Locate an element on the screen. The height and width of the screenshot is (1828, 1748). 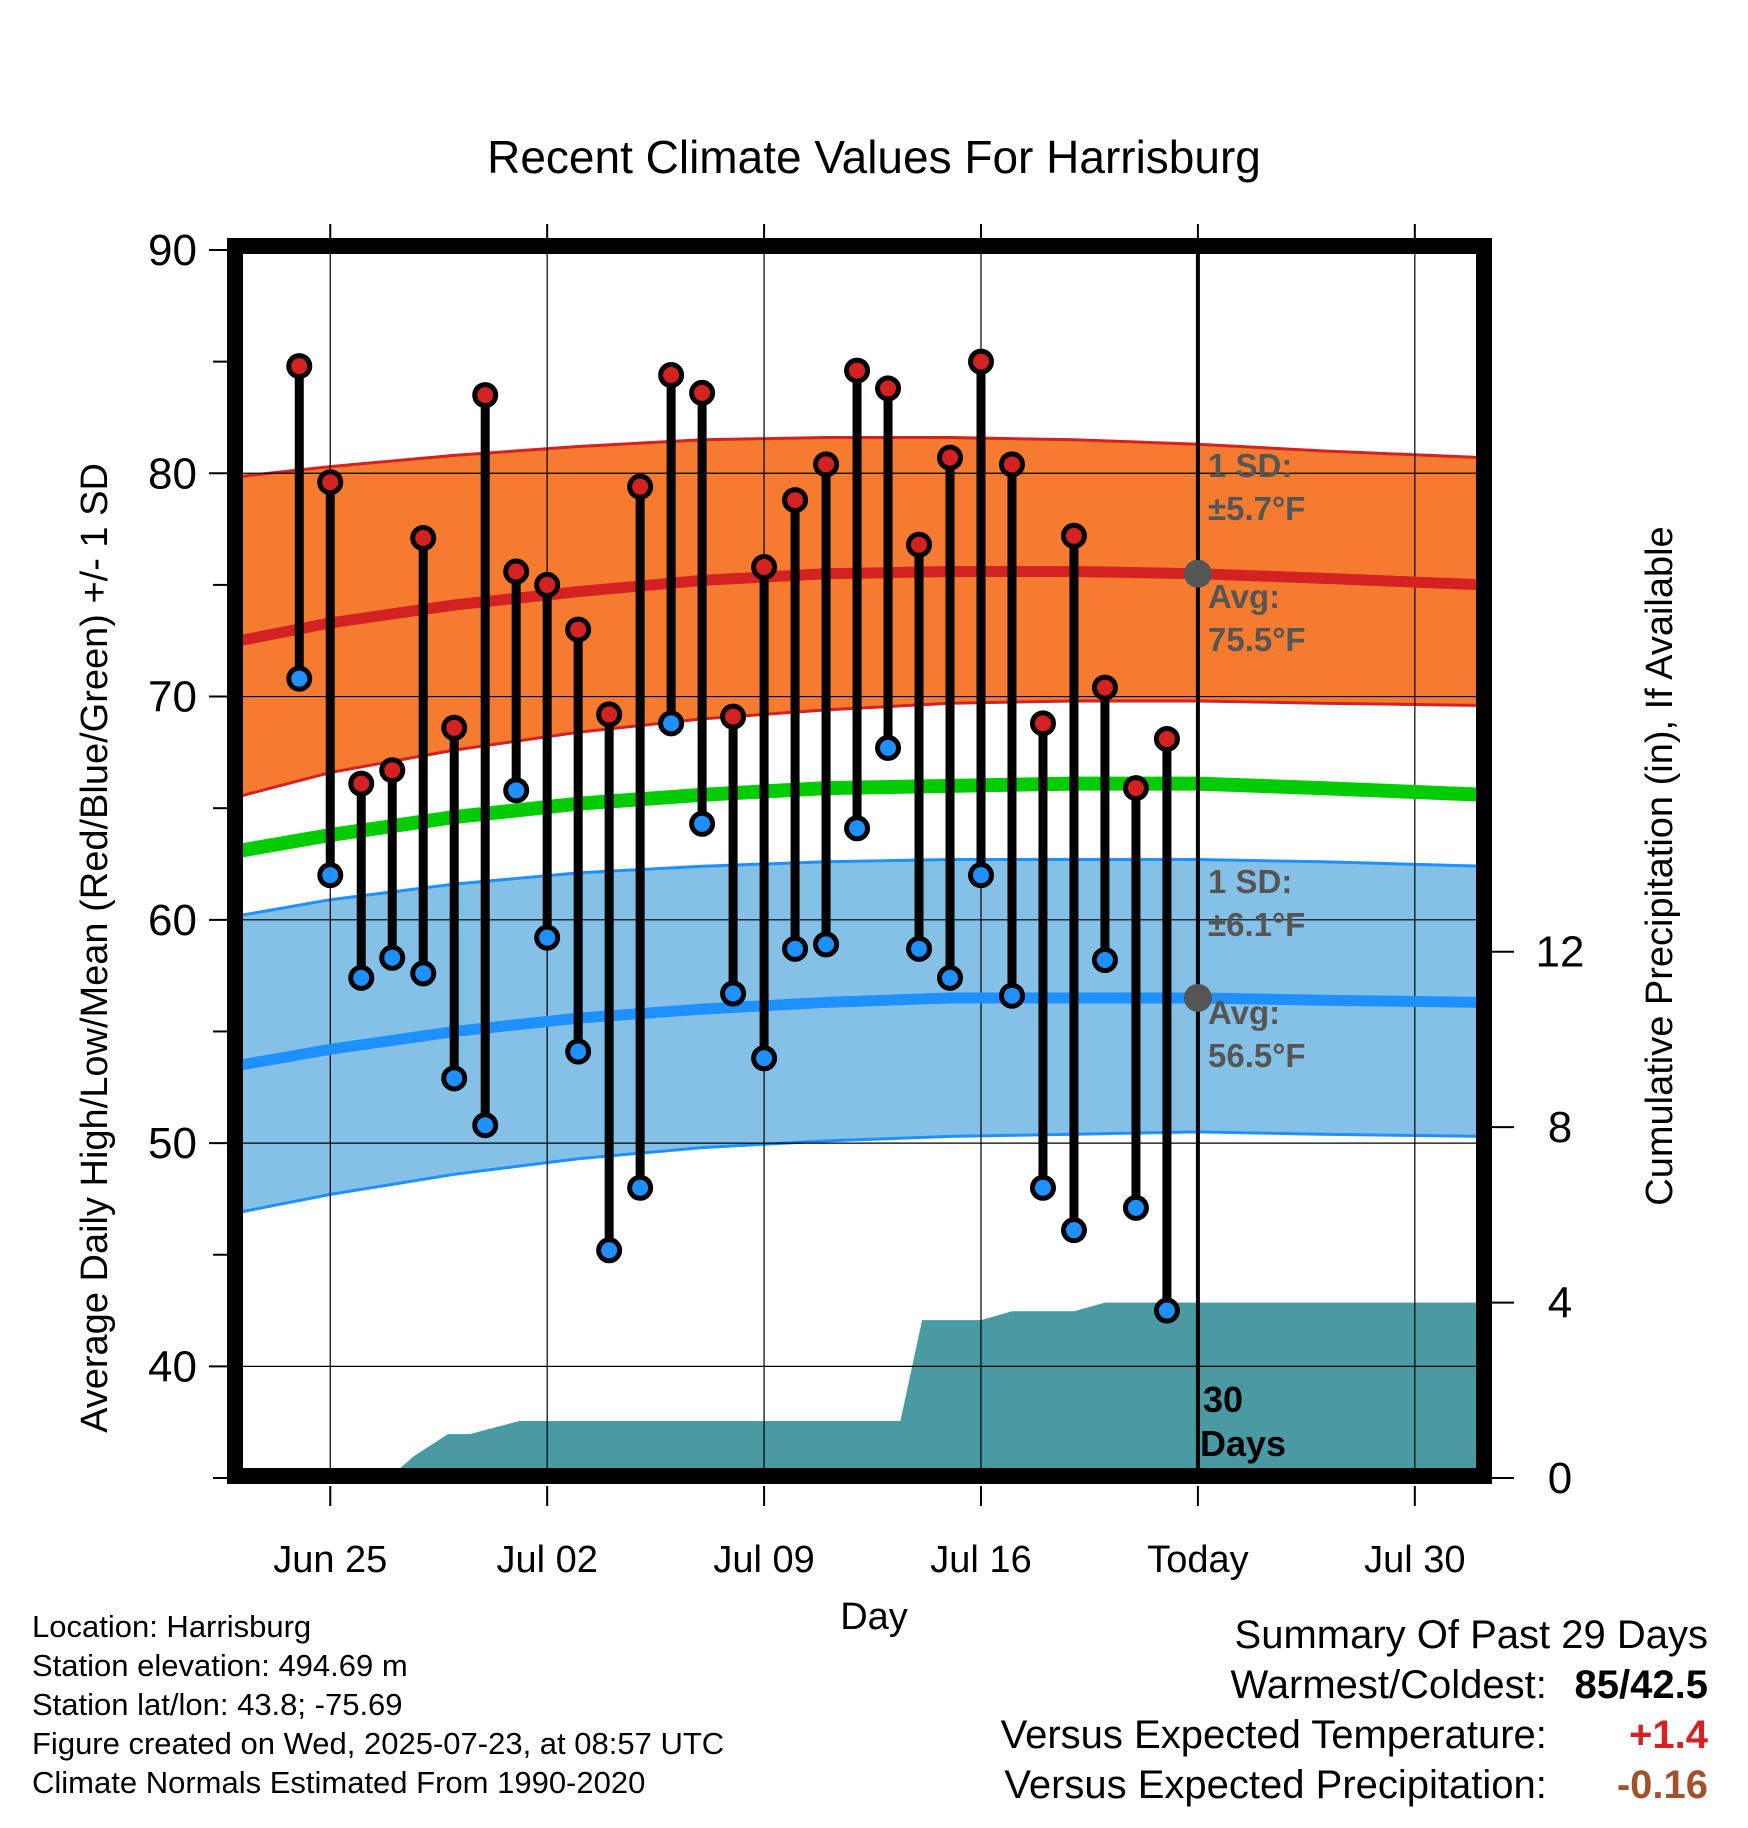
chart-title: Recent Climate Values For Harrisburg is located at coordinates (874, 157).